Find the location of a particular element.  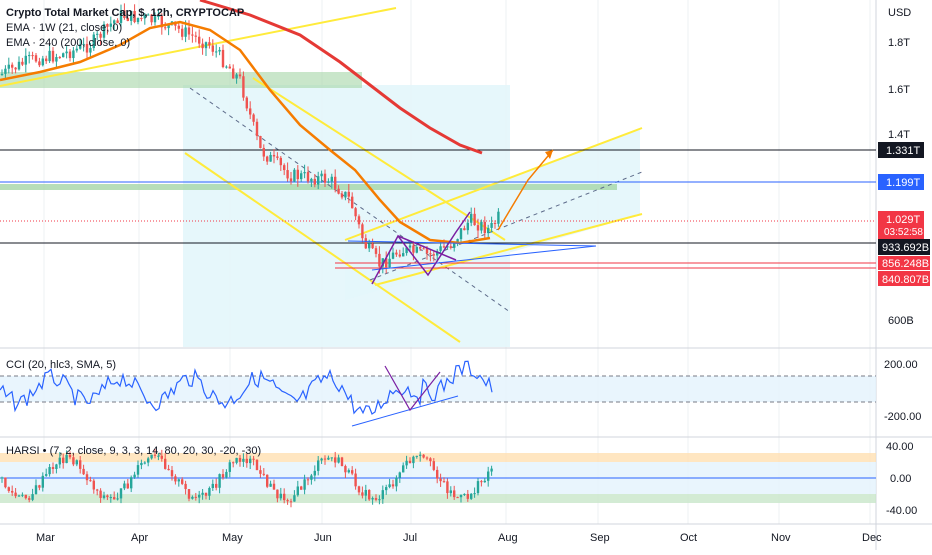

down-channel-top is located at coordinates (379, 159).